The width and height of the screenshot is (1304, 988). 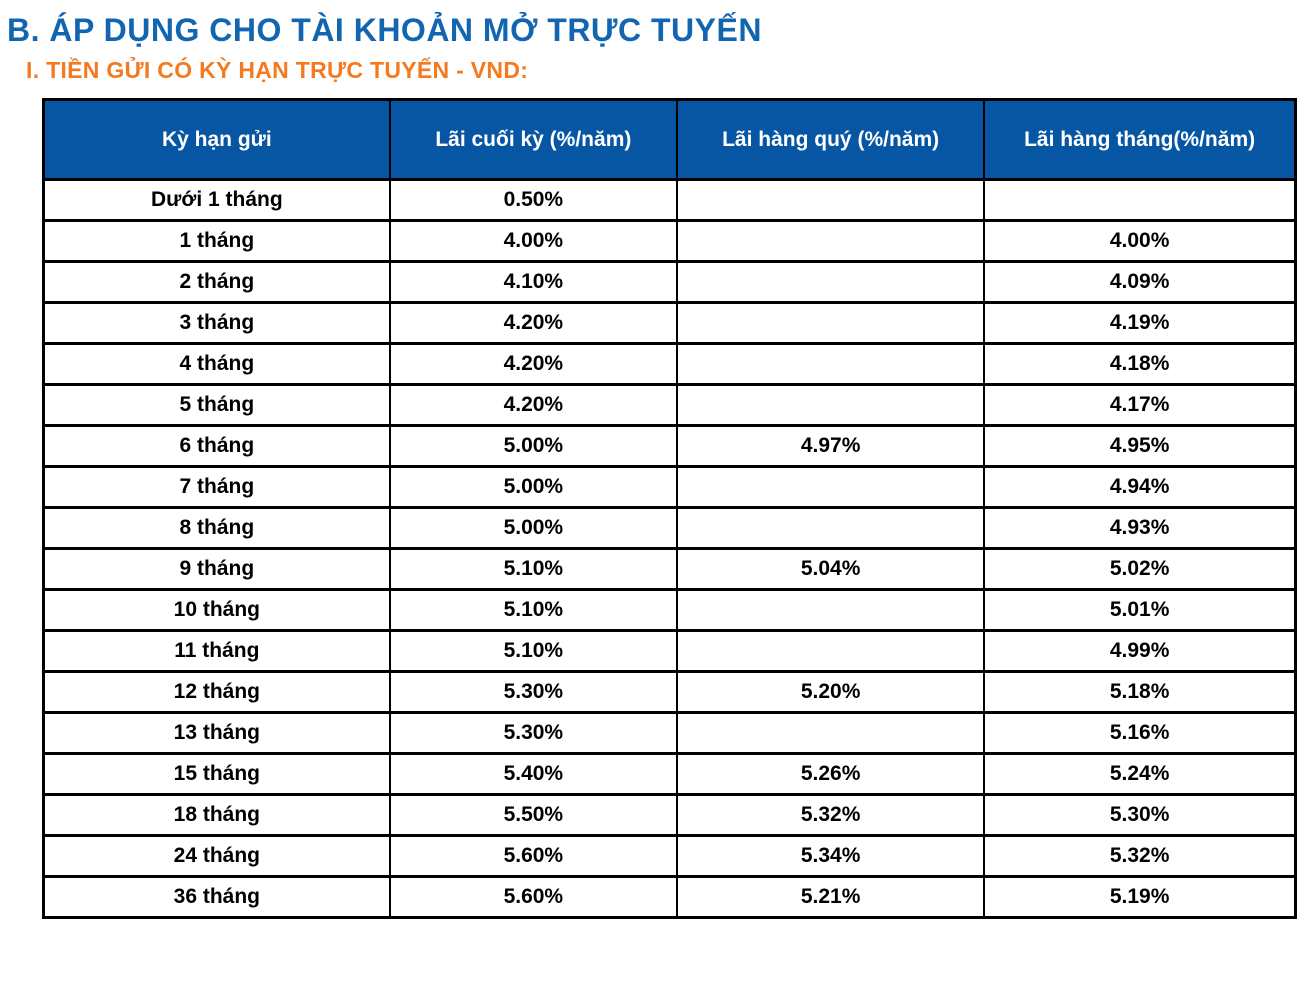 I want to click on cell-term: 24 tháng, so click(x=216, y=856).